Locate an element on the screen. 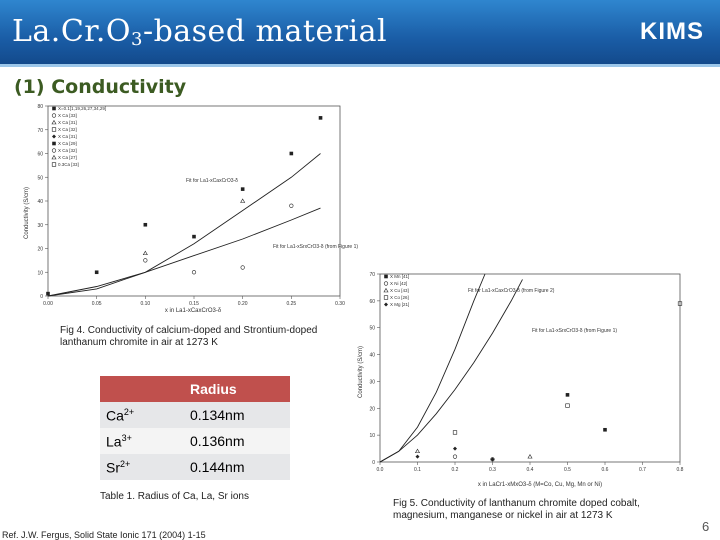 The height and width of the screenshot is (540, 720). header-divider is located at coordinates (360, 65).